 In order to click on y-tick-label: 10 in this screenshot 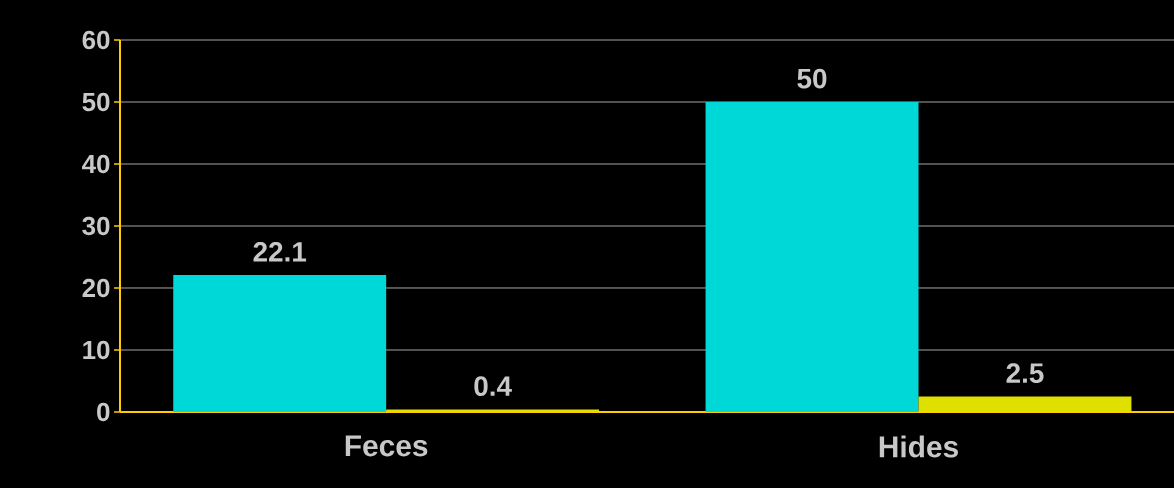, I will do `click(96, 350)`.